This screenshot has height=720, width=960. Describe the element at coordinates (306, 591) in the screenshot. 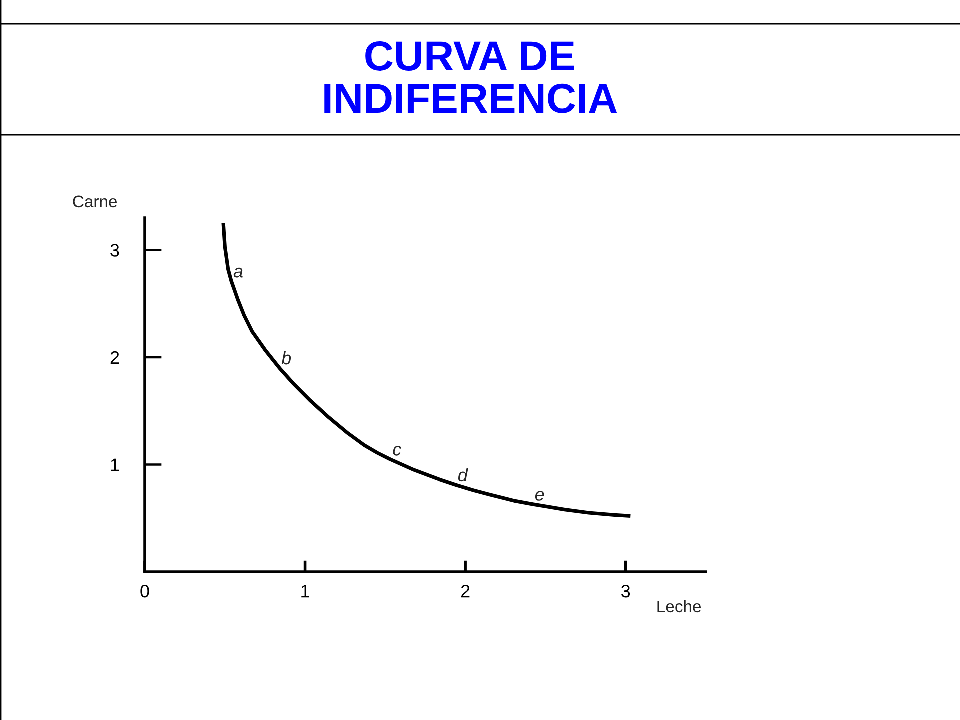

I see `x-tick-label: 1` at that location.